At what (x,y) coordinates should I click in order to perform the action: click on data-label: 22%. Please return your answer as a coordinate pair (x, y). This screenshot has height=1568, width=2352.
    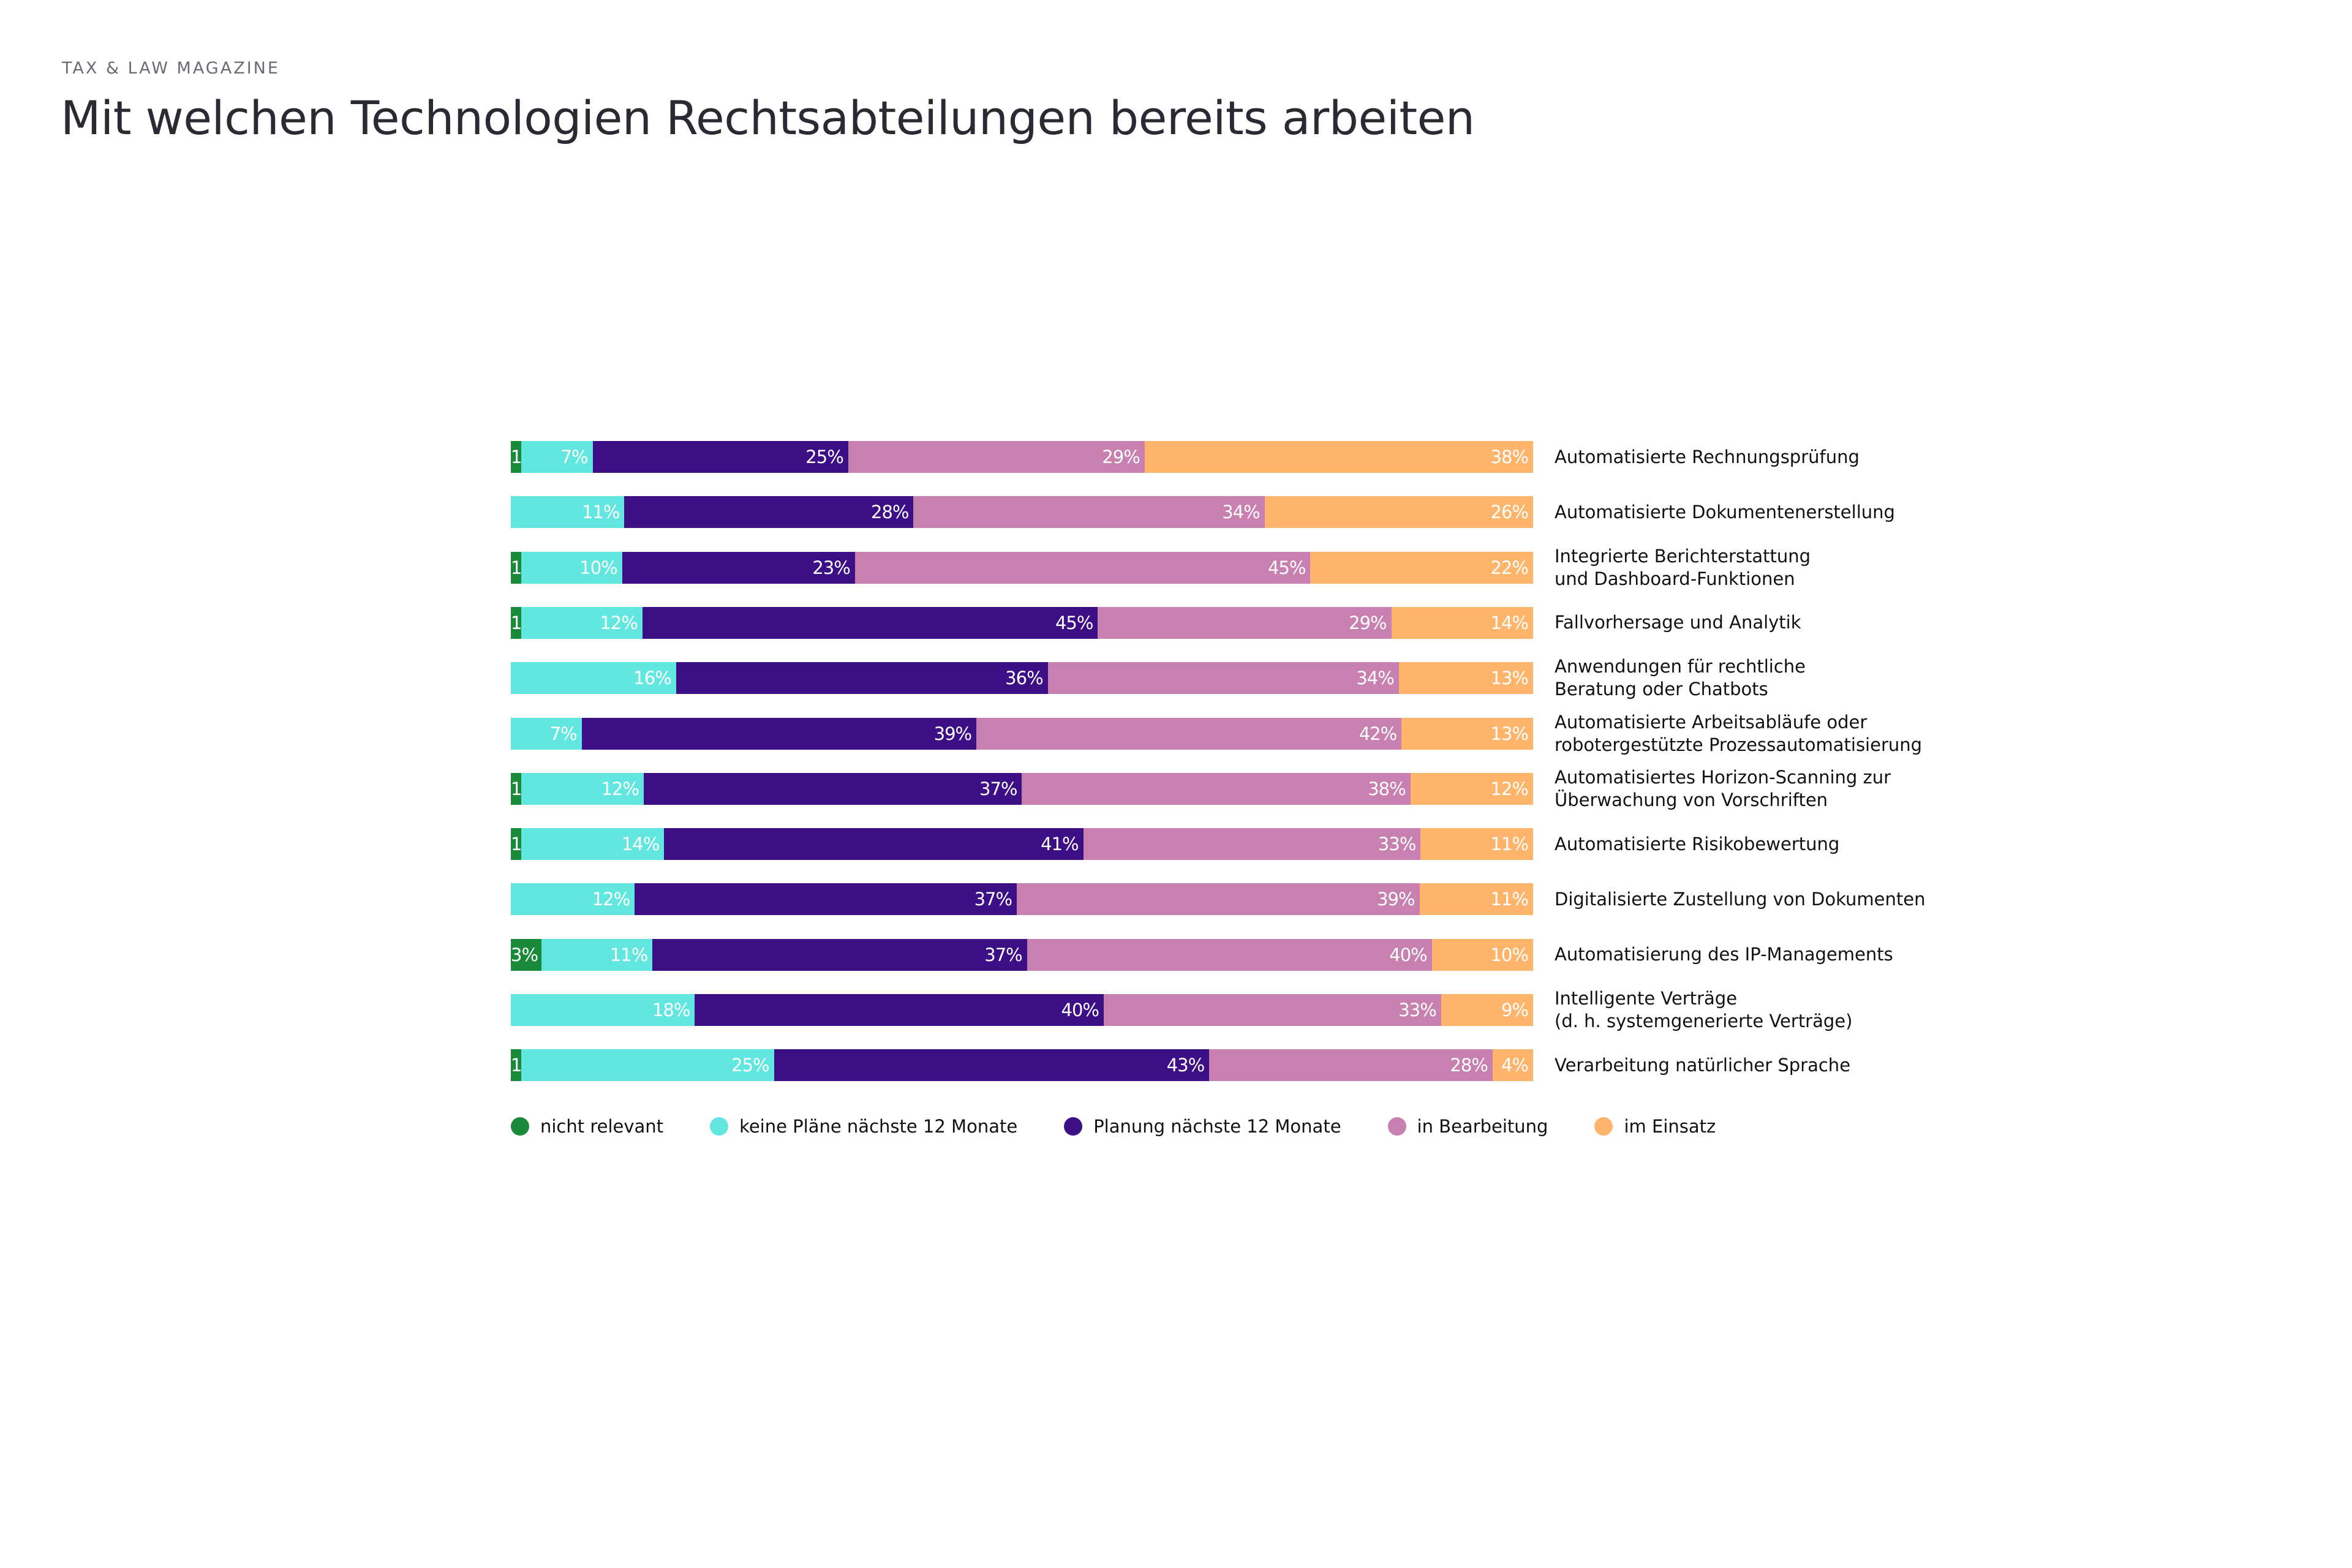
    Looking at the image, I should click on (1509, 567).